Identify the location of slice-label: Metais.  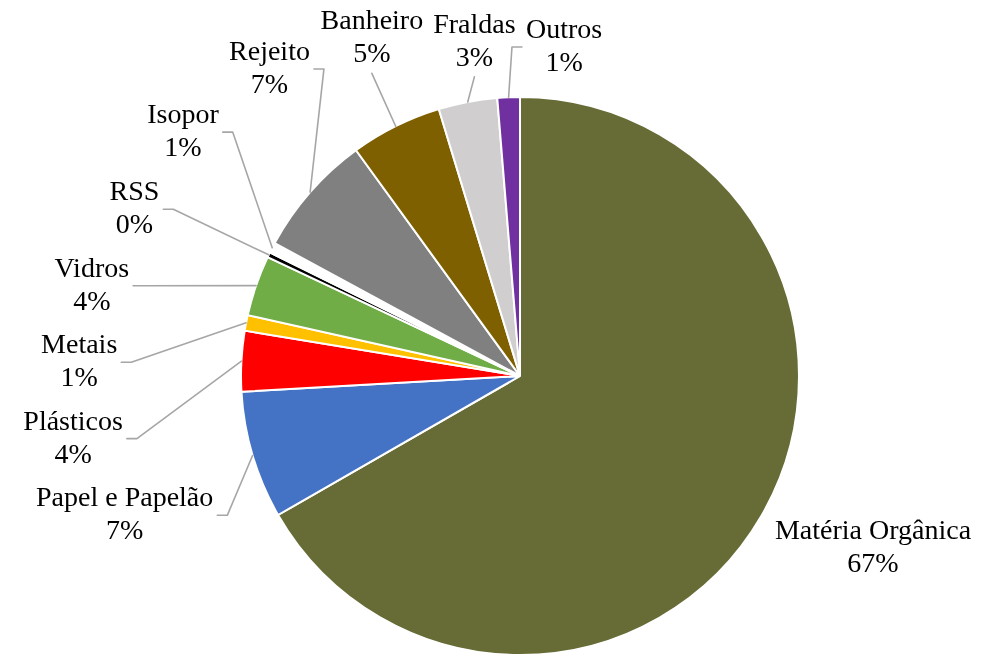
(79, 344).